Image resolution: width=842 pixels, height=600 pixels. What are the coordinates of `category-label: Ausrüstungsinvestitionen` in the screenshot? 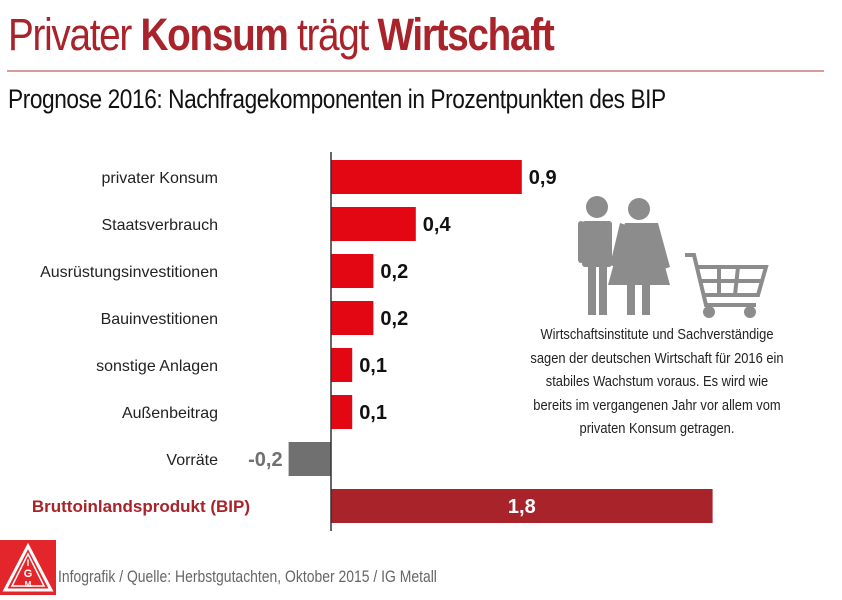 It's located at (129, 272).